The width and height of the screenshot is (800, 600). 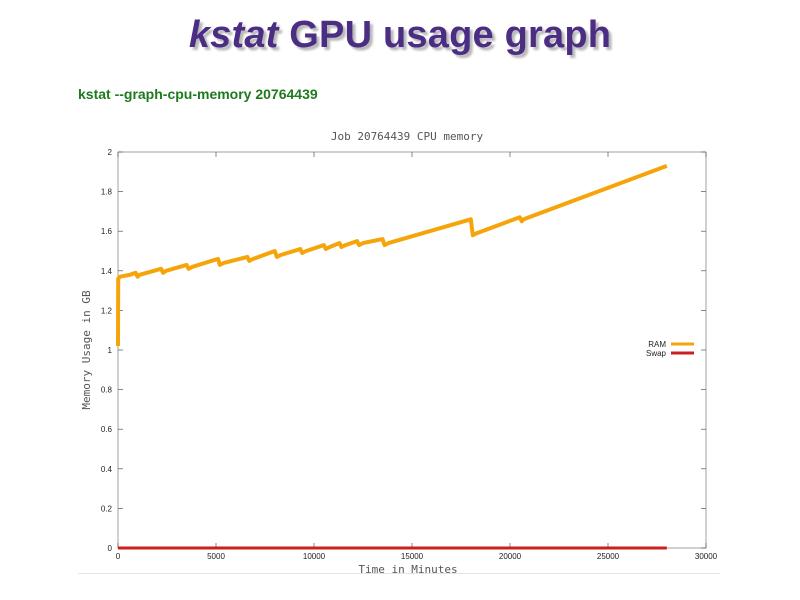 What do you see at coordinates (216, 556) in the screenshot?
I see `x-tick-label: 5000` at bounding box center [216, 556].